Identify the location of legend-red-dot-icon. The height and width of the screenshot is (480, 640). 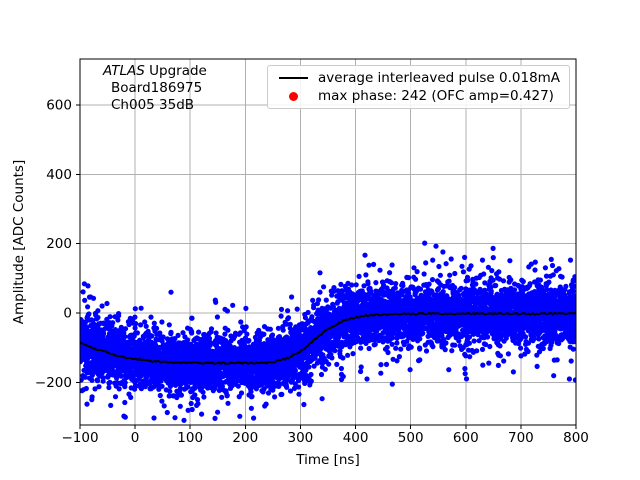
(293, 96).